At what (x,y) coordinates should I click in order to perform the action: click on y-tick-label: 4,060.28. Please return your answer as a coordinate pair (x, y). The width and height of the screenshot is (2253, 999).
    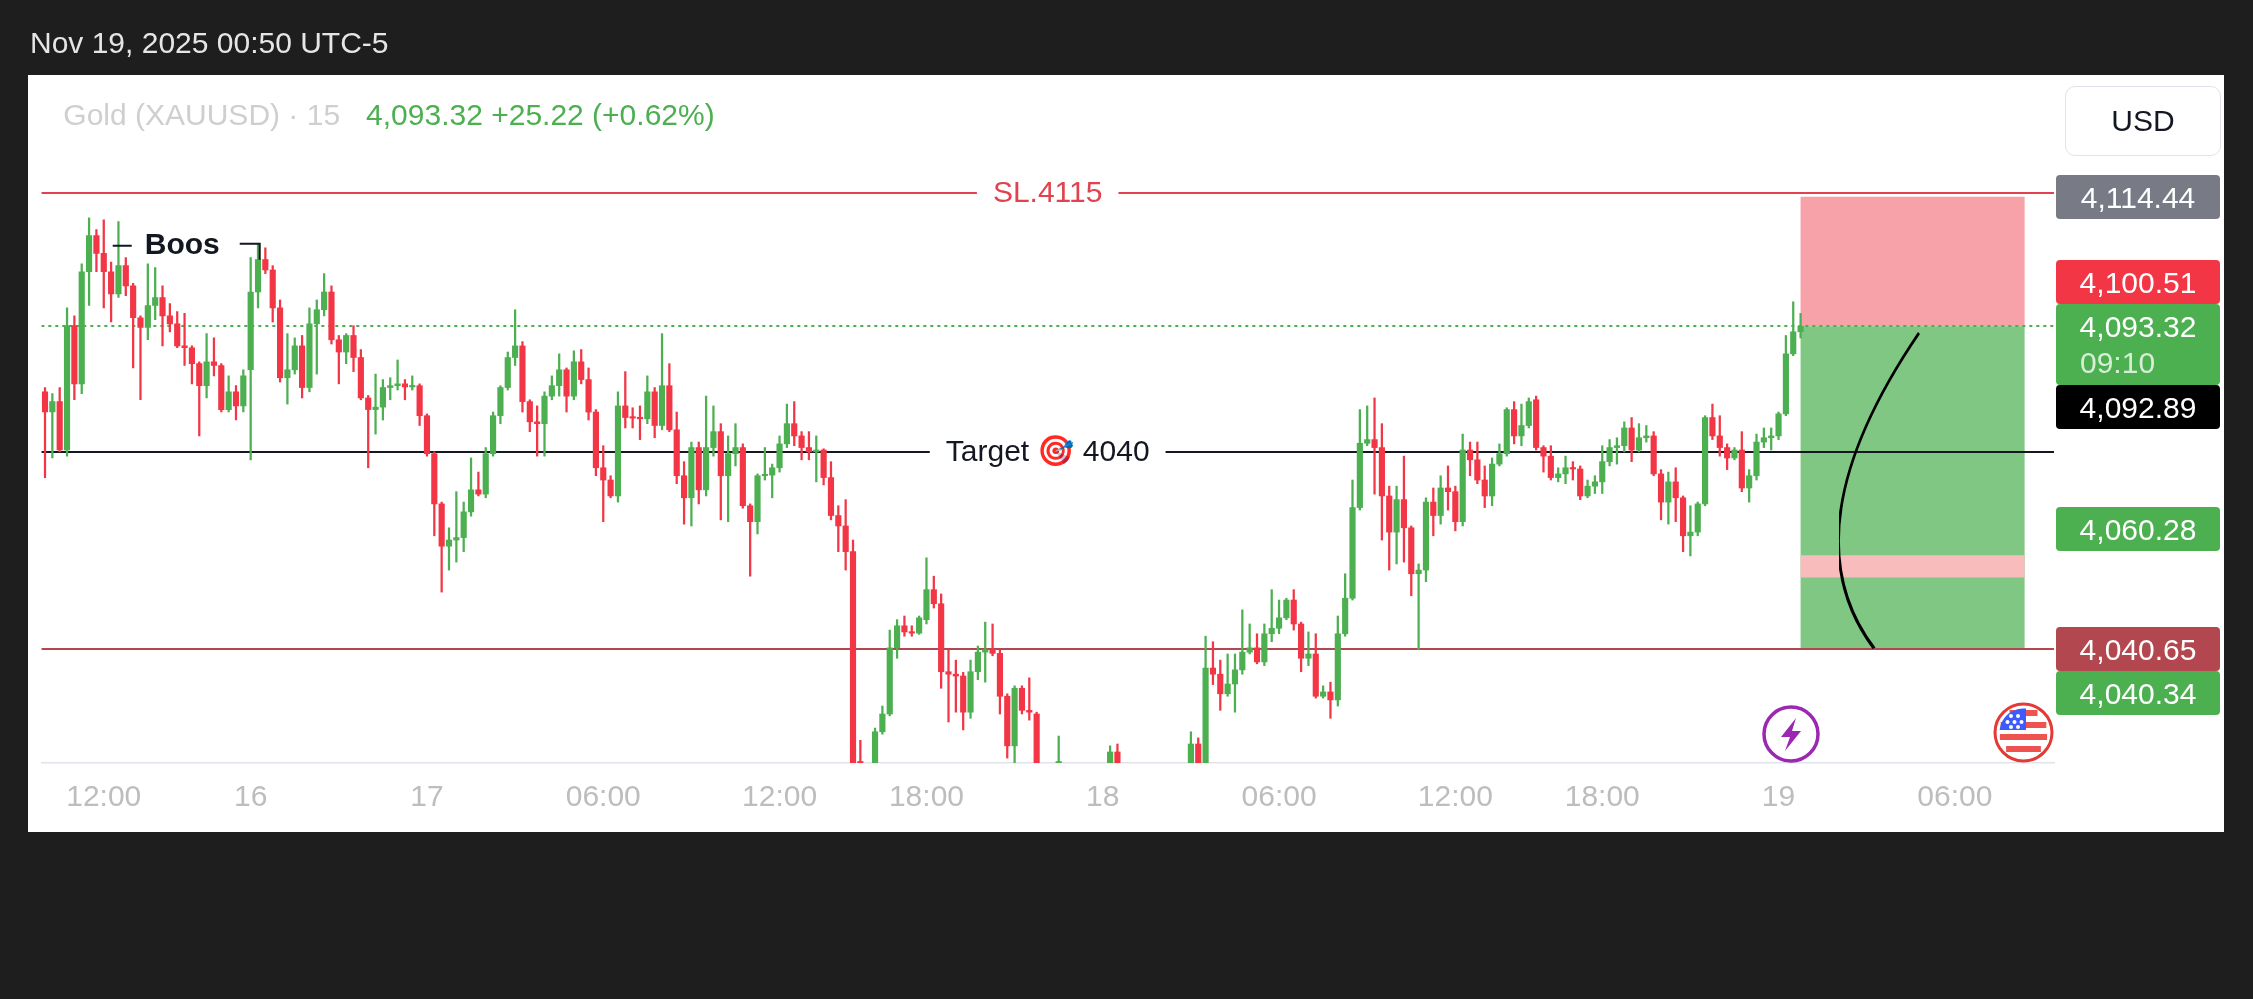
    Looking at the image, I should click on (2138, 528).